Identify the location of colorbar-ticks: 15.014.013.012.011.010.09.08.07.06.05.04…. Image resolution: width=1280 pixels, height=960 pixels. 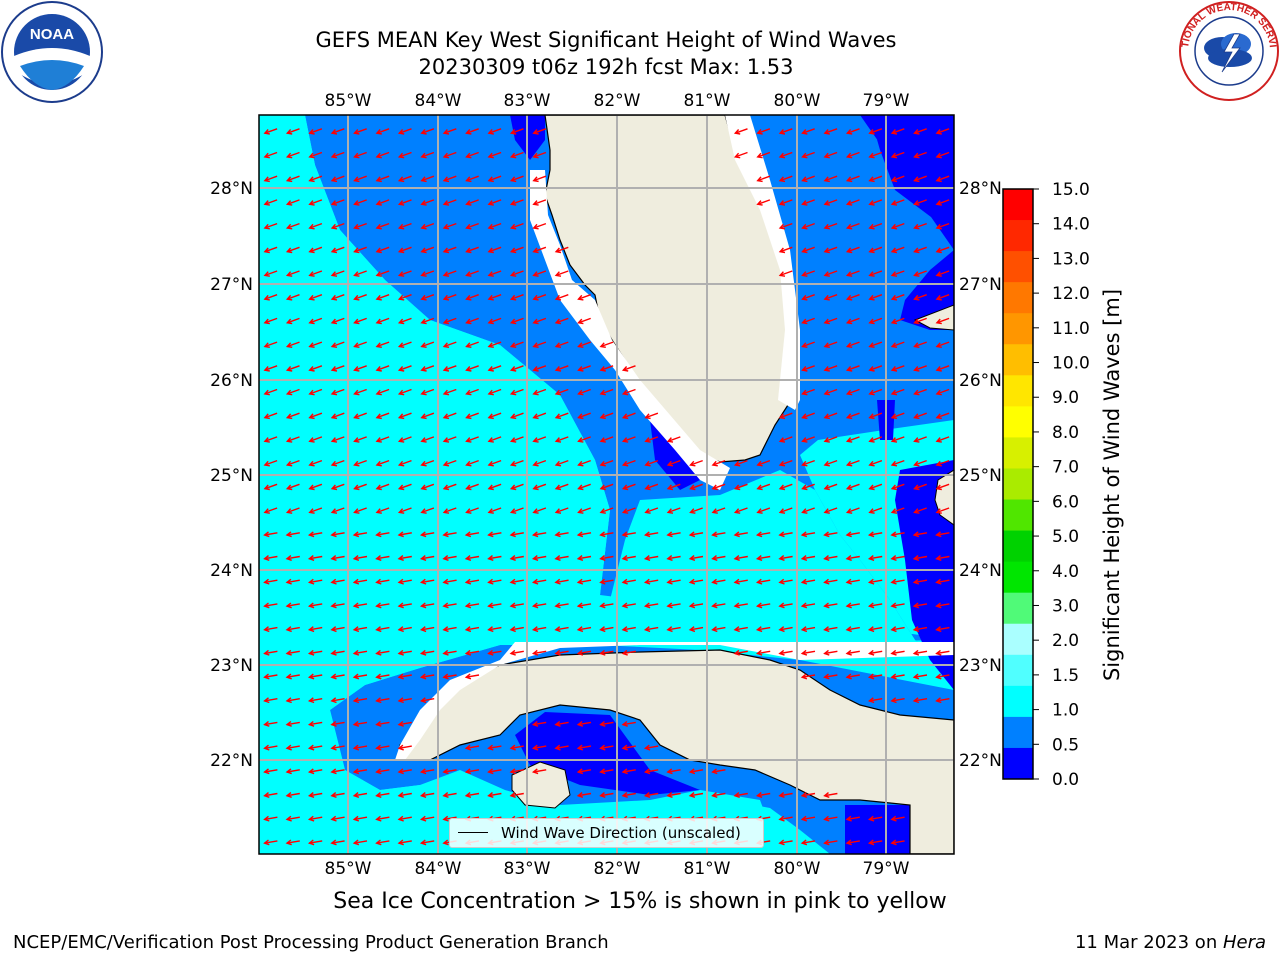
(1061, 485).